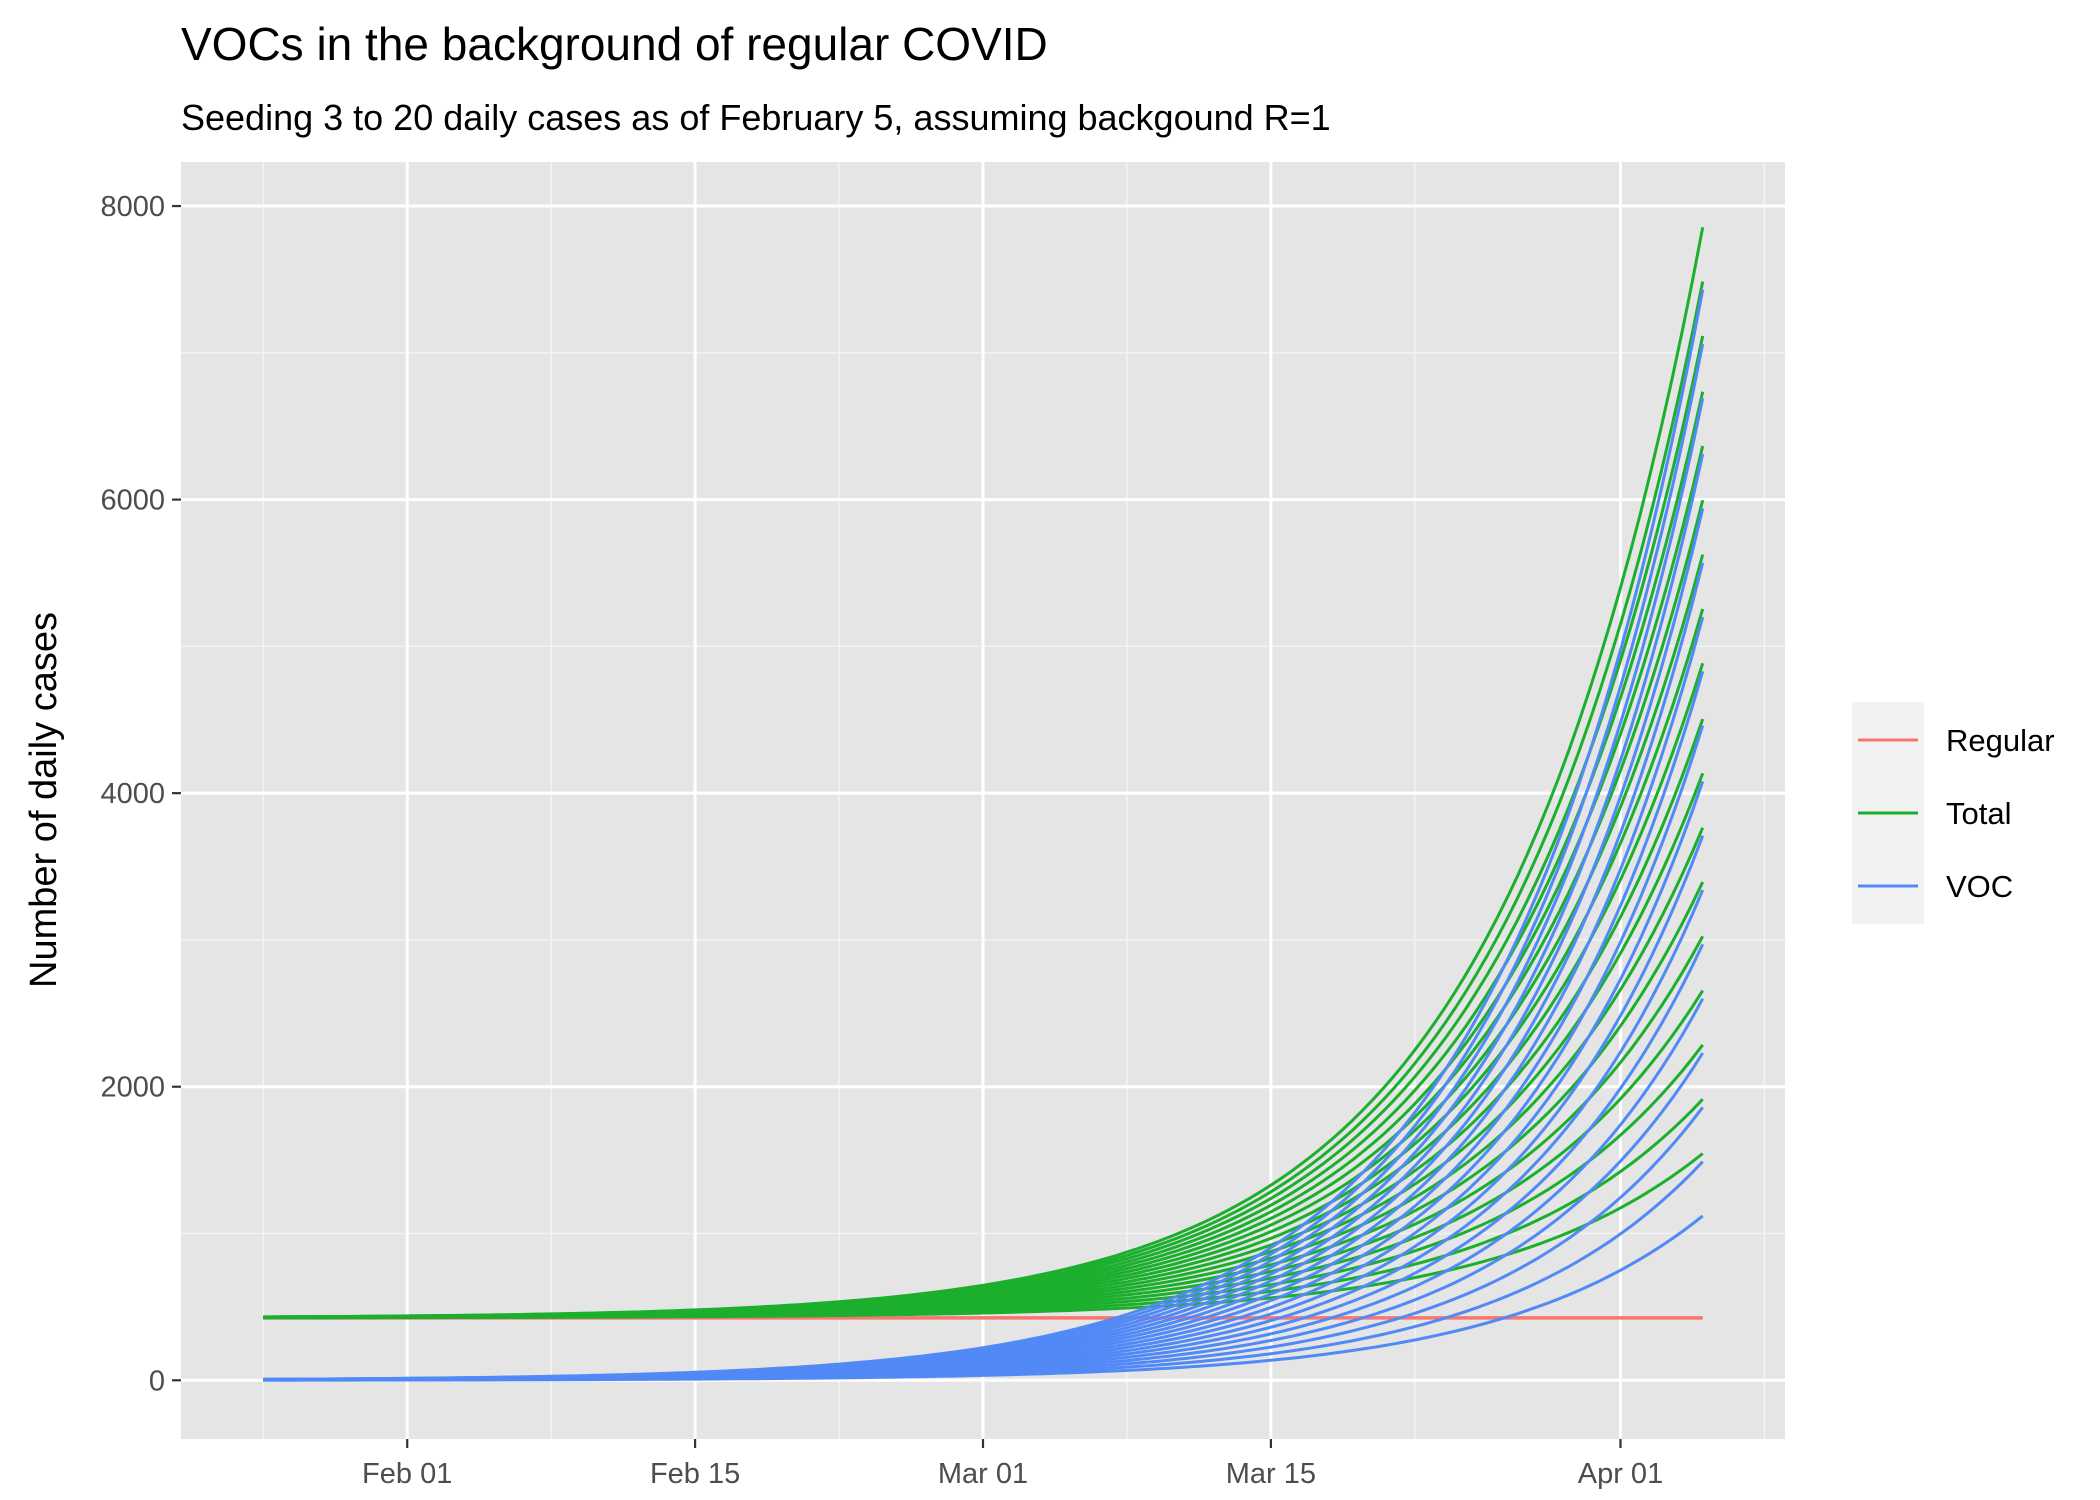 Image resolution: width=2100 pixels, height=1500 pixels. I want to click on legend-label-voc: VOC, so click(1979, 886).